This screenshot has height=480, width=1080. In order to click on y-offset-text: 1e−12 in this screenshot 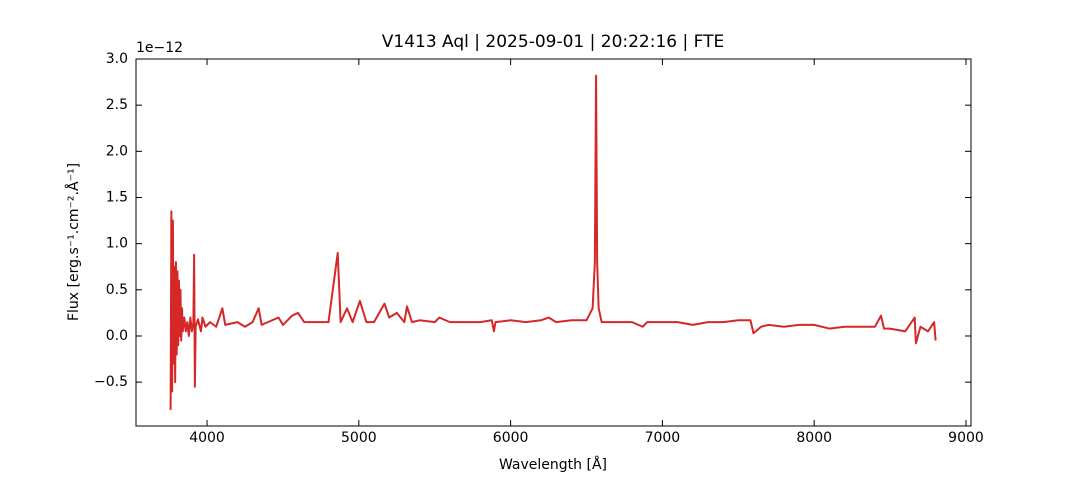, I will do `click(159, 48)`.